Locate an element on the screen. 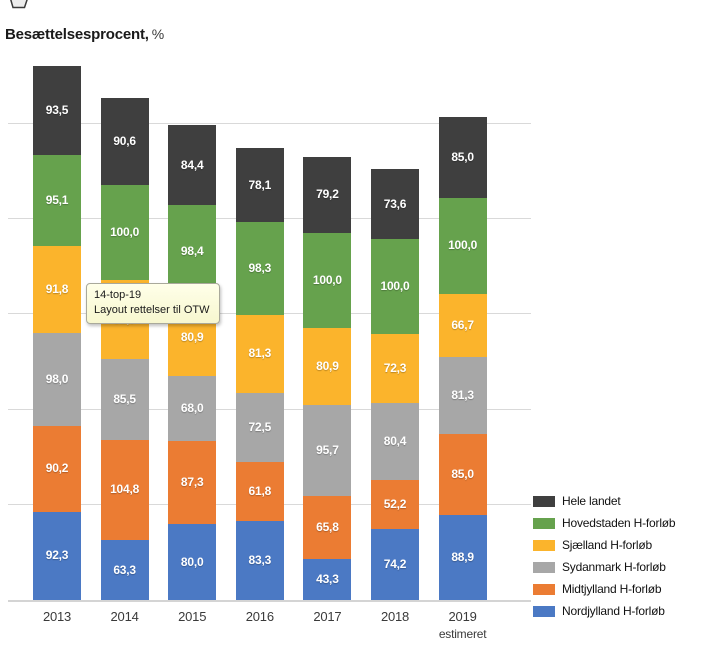 Image resolution: width=708 pixels, height=670 pixels. bar-segment-value: 95,7 is located at coordinates (327, 450).